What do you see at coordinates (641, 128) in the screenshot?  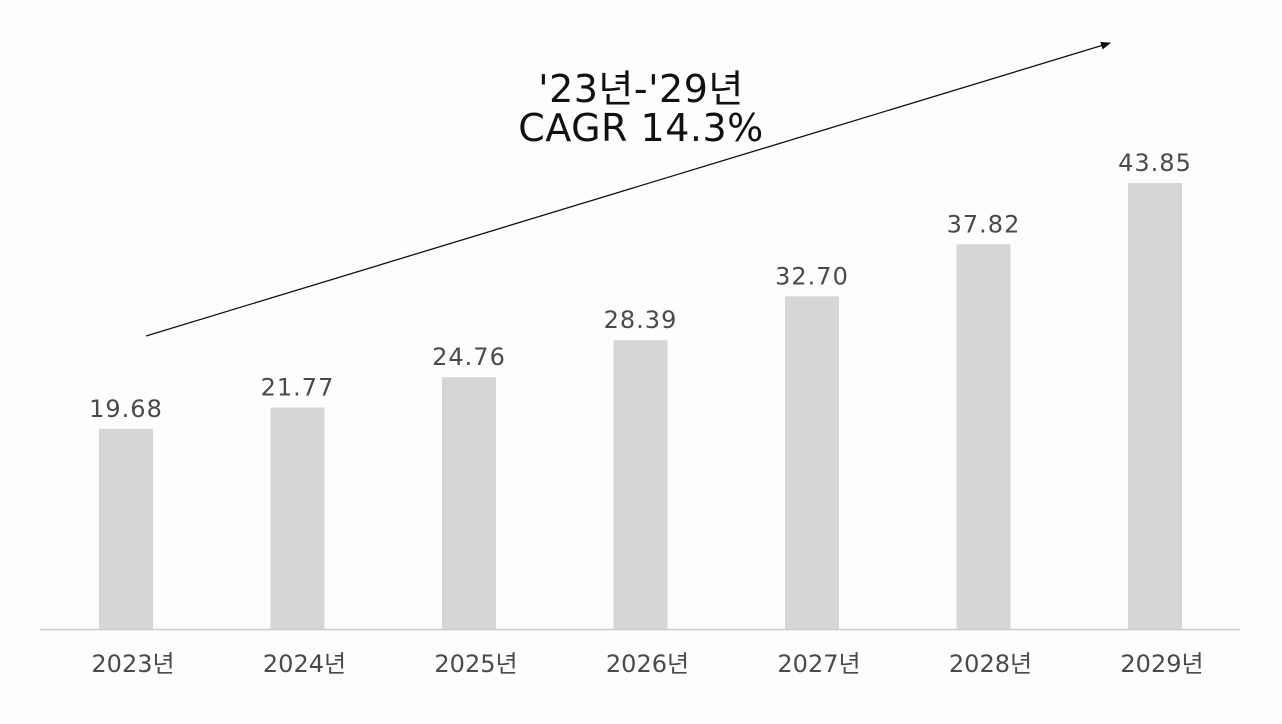 I see `cagr-value-label: CAGR 14.3%` at bounding box center [641, 128].